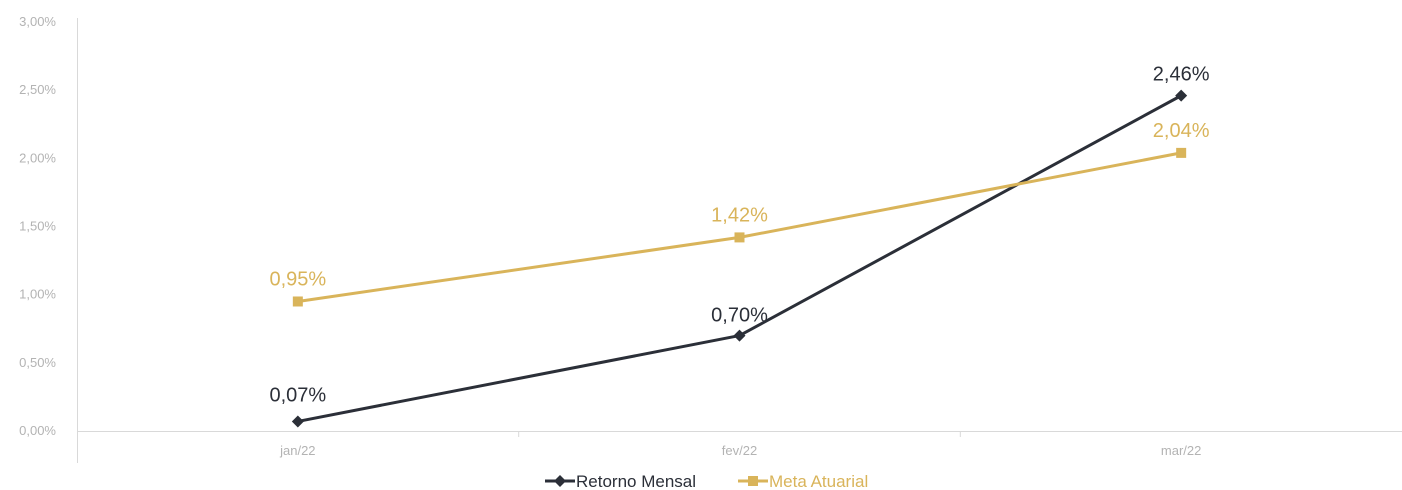  Describe the element at coordinates (739, 316) in the screenshot. I see `data-label: 0,70%` at that location.